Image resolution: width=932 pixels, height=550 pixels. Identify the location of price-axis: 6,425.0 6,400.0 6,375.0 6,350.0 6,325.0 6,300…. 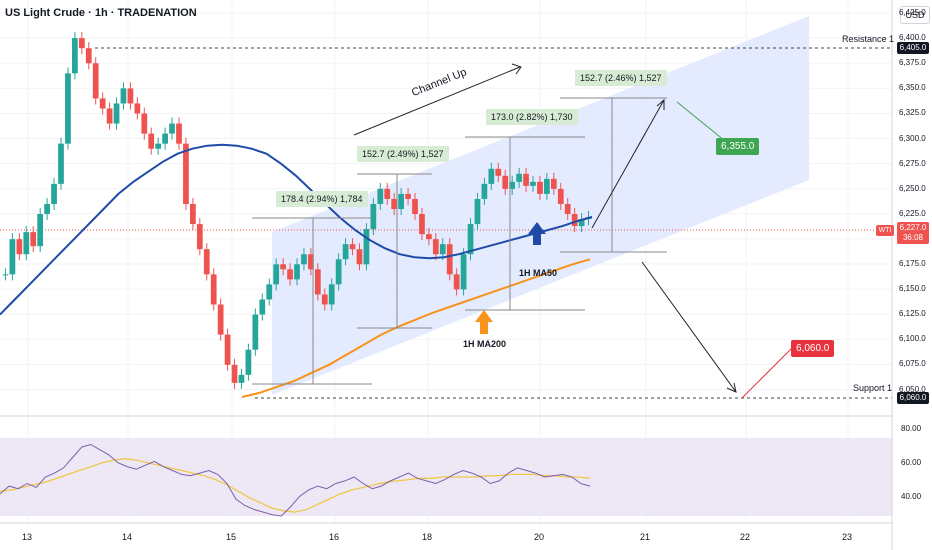
(912, 208).